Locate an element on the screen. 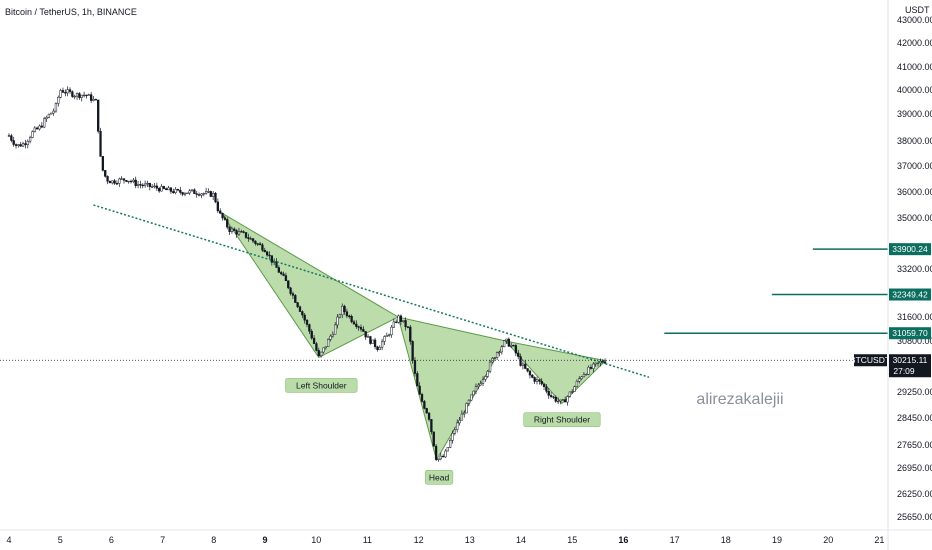 The width and height of the screenshot is (932, 550). x-tick-label: 5 is located at coordinates (60, 540).